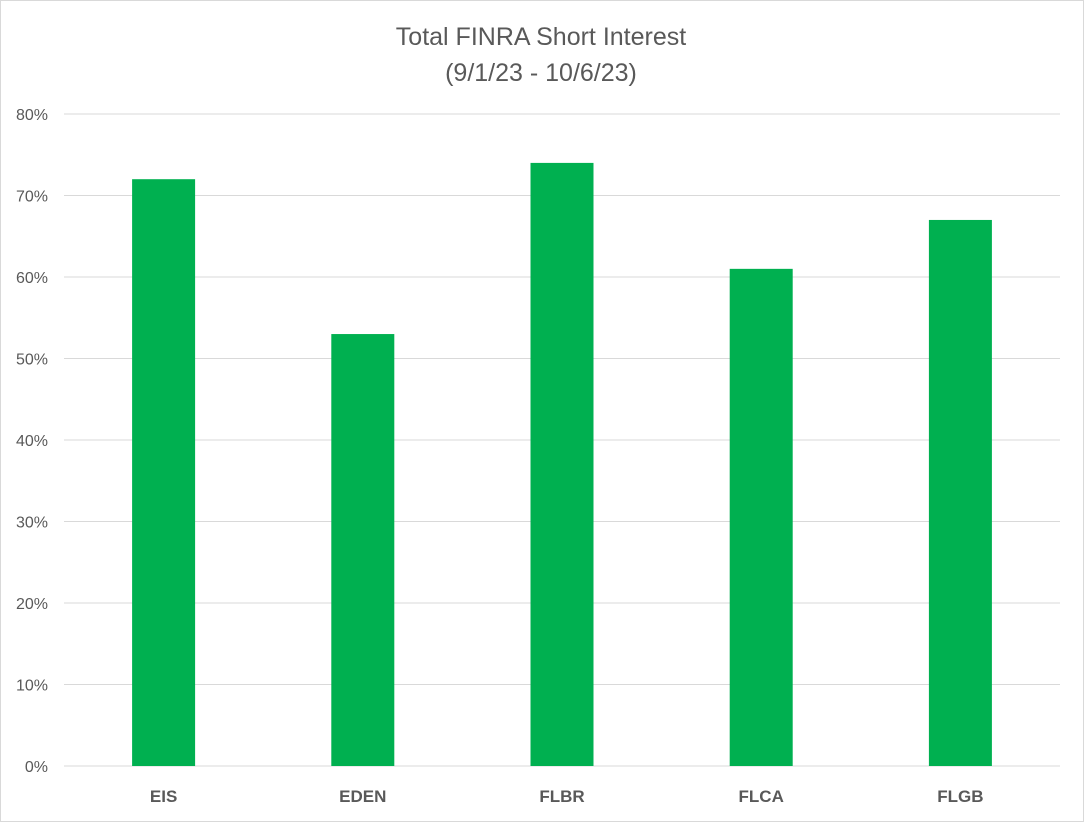 This screenshot has width=1084, height=822. I want to click on y-tick-label: 40%, so click(32, 441).